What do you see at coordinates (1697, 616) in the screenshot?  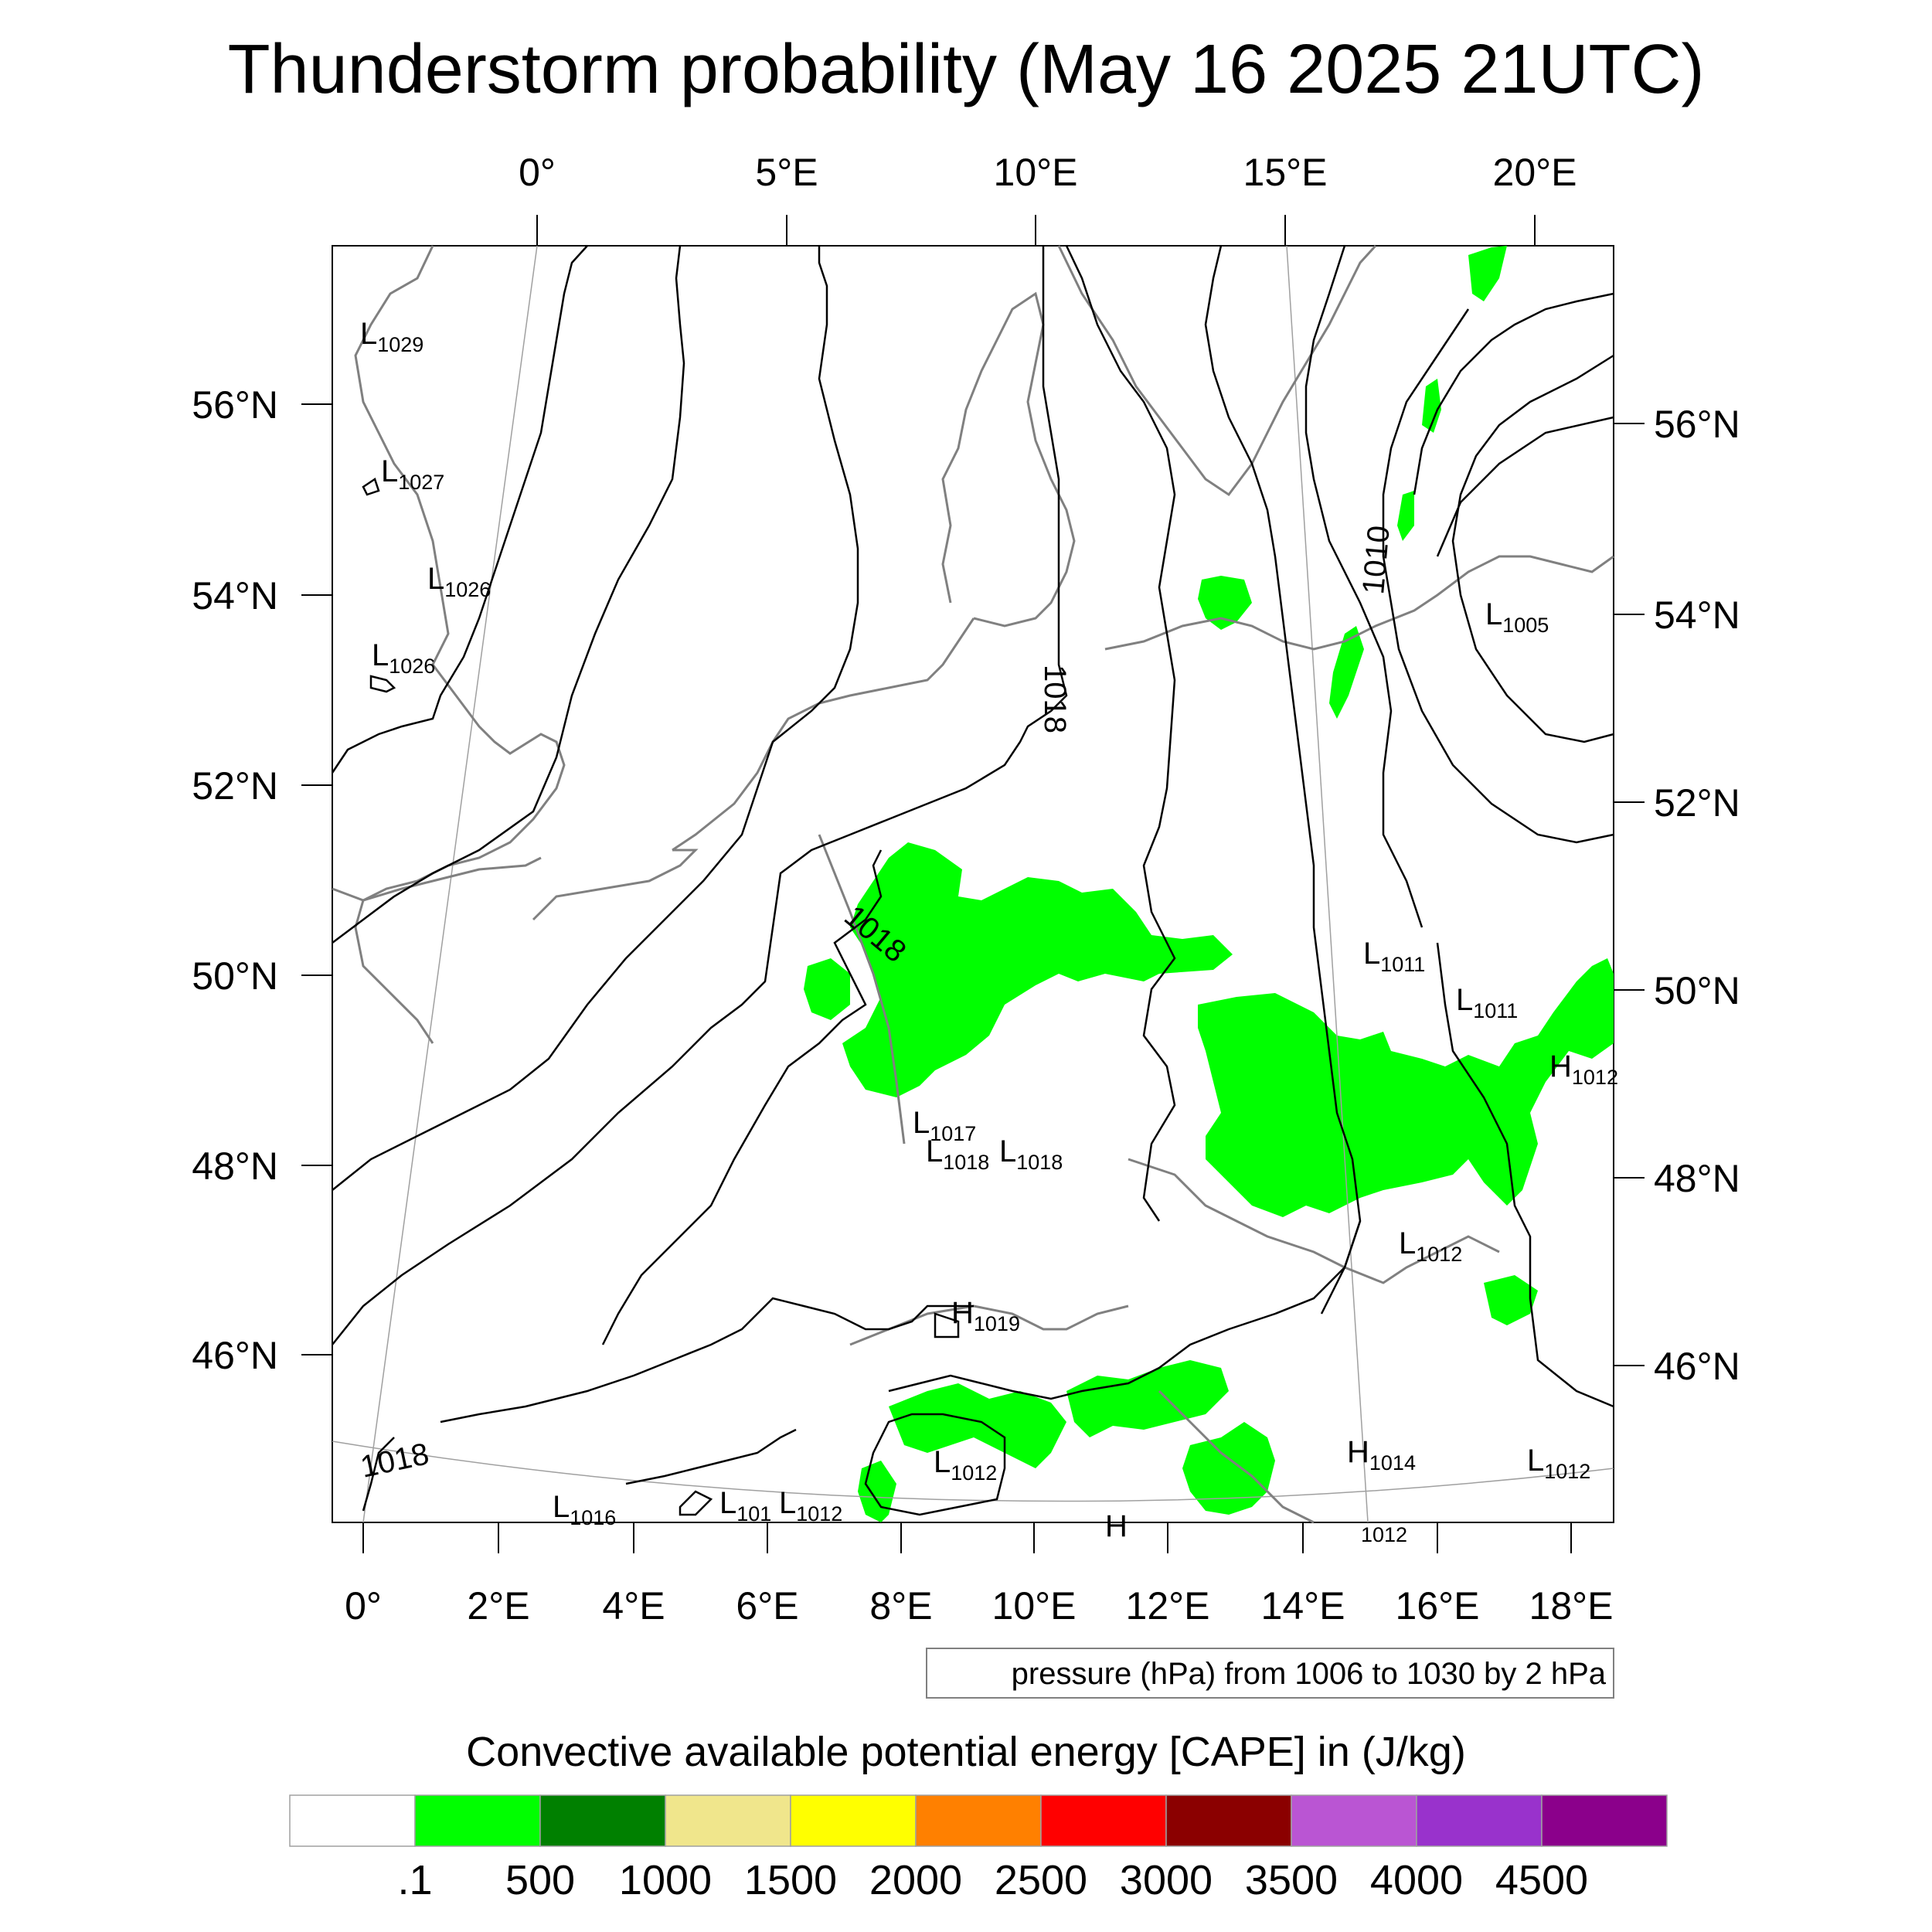 I see `right-lat-label: 54°N` at bounding box center [1697, 616].